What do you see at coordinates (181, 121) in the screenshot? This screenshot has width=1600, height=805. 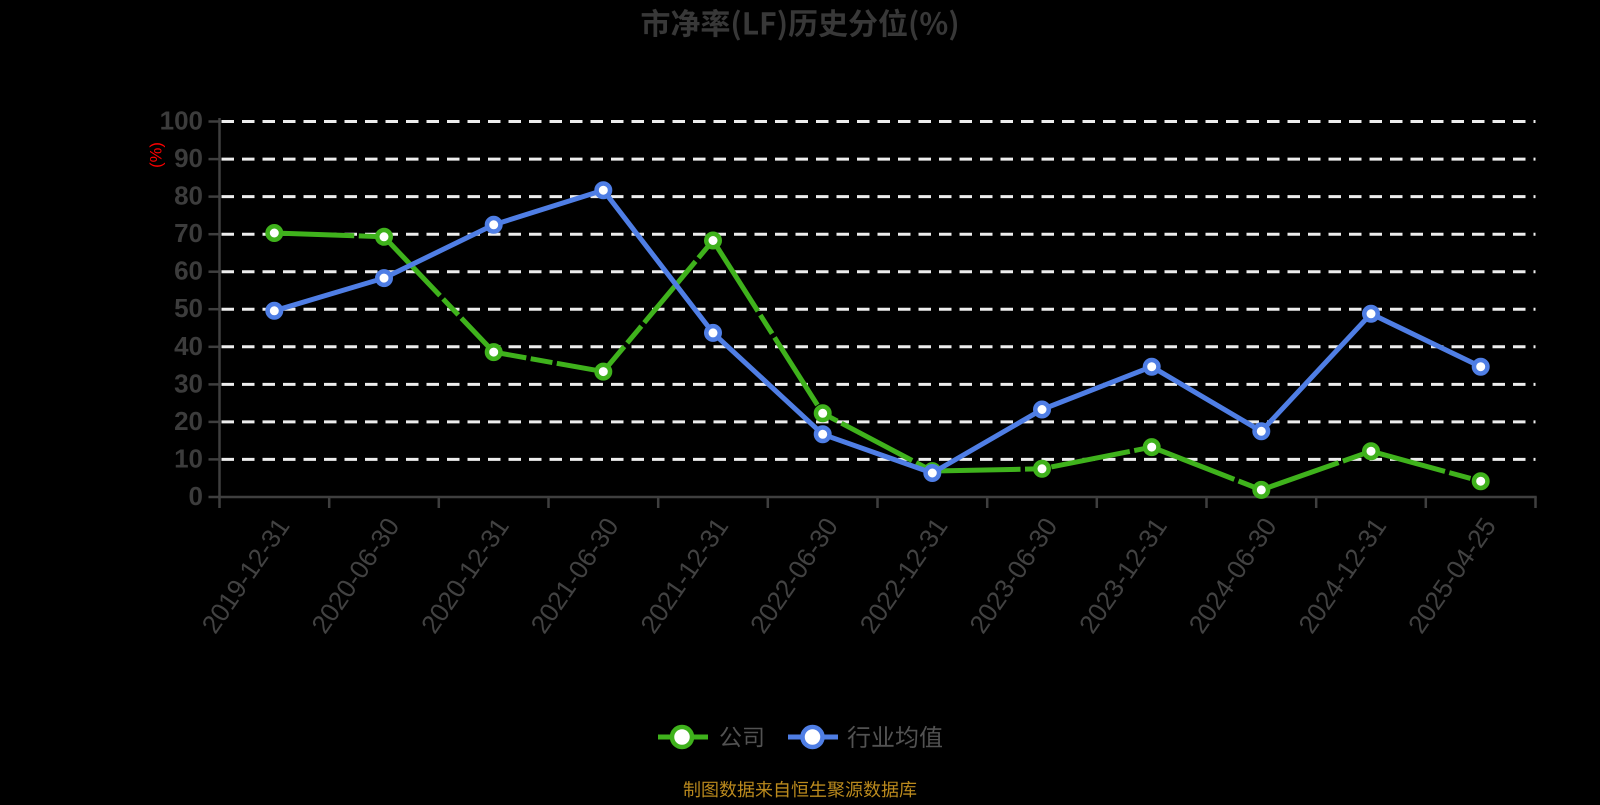 I see `svg-text: 100` at bounding box center [181, 121].